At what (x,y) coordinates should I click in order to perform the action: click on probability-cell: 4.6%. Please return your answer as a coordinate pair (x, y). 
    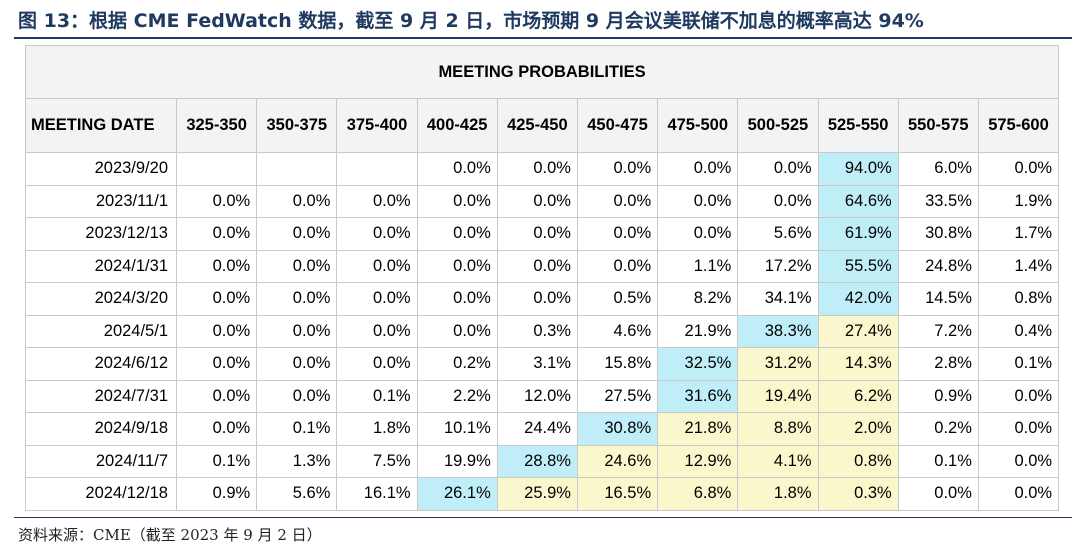
    Looking at the image, I should click on (617, 331).